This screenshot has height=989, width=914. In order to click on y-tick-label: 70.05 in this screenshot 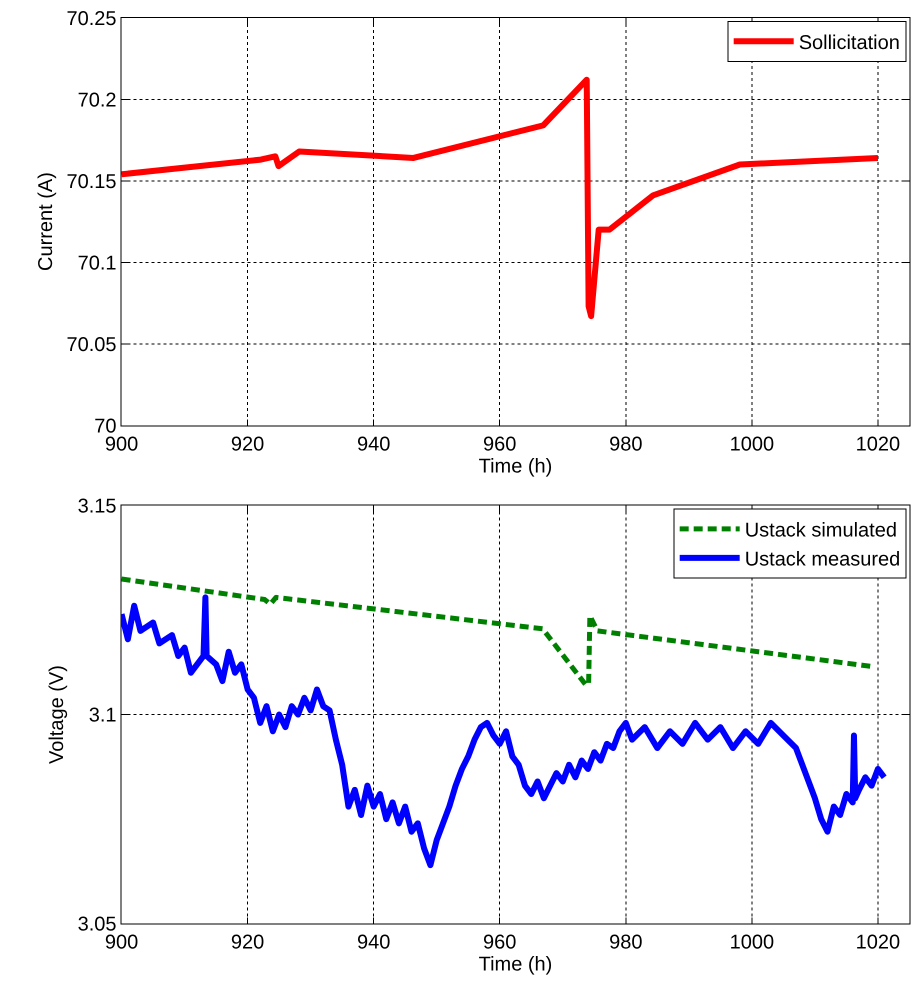, I will do `click(91, 345)`.